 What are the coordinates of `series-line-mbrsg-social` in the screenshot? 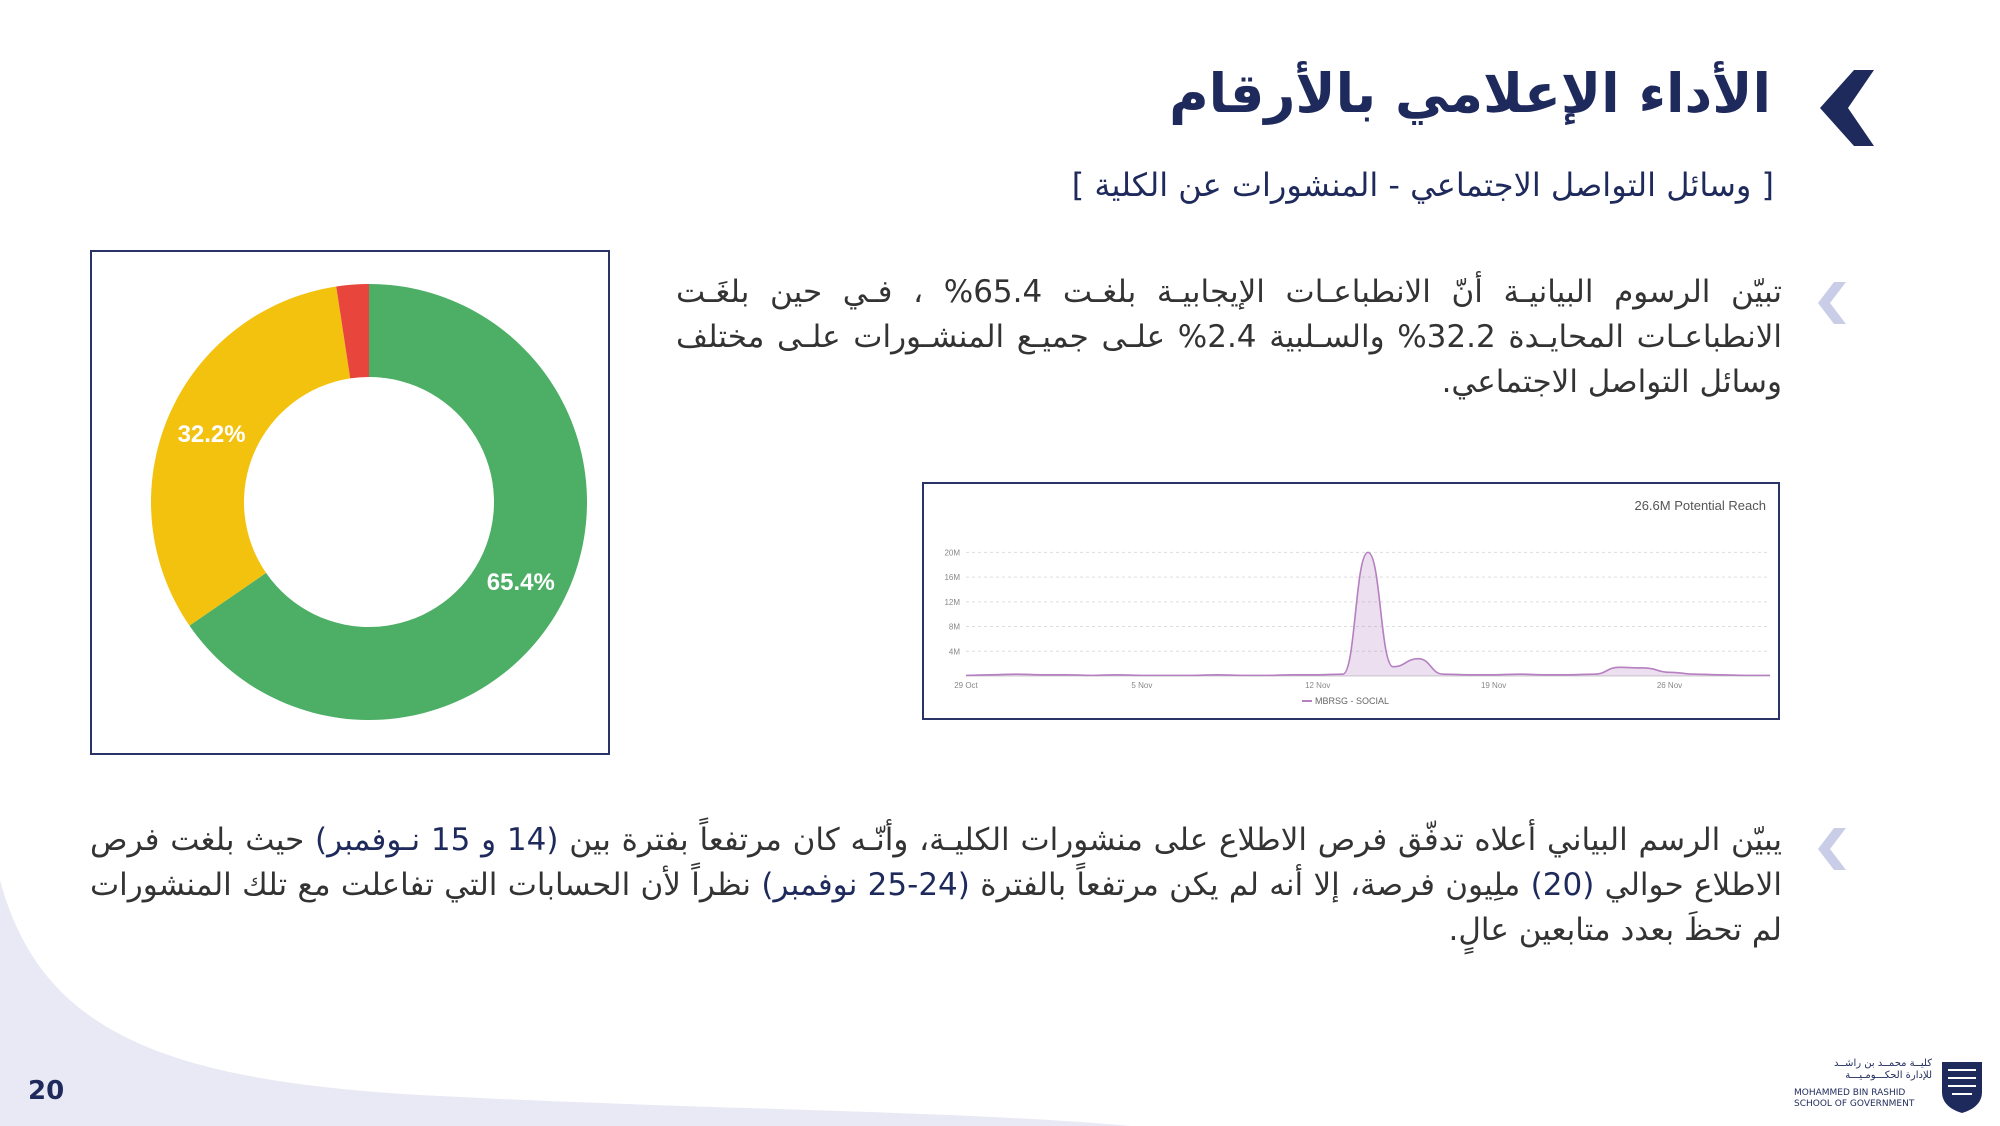 It's located at (1367, 614).